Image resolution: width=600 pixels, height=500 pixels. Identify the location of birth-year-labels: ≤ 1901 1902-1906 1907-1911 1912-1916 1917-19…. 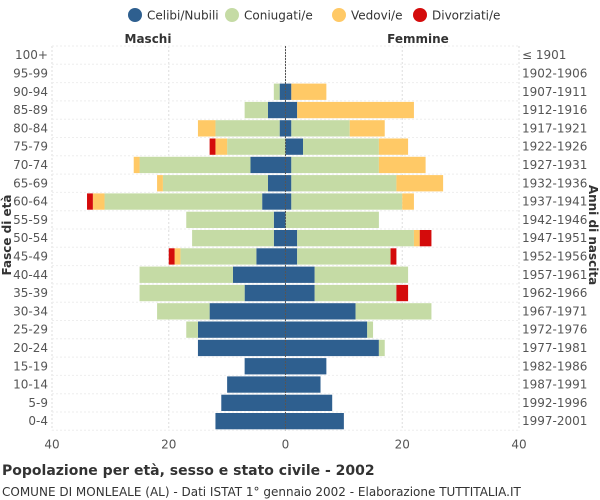
(554, 238).